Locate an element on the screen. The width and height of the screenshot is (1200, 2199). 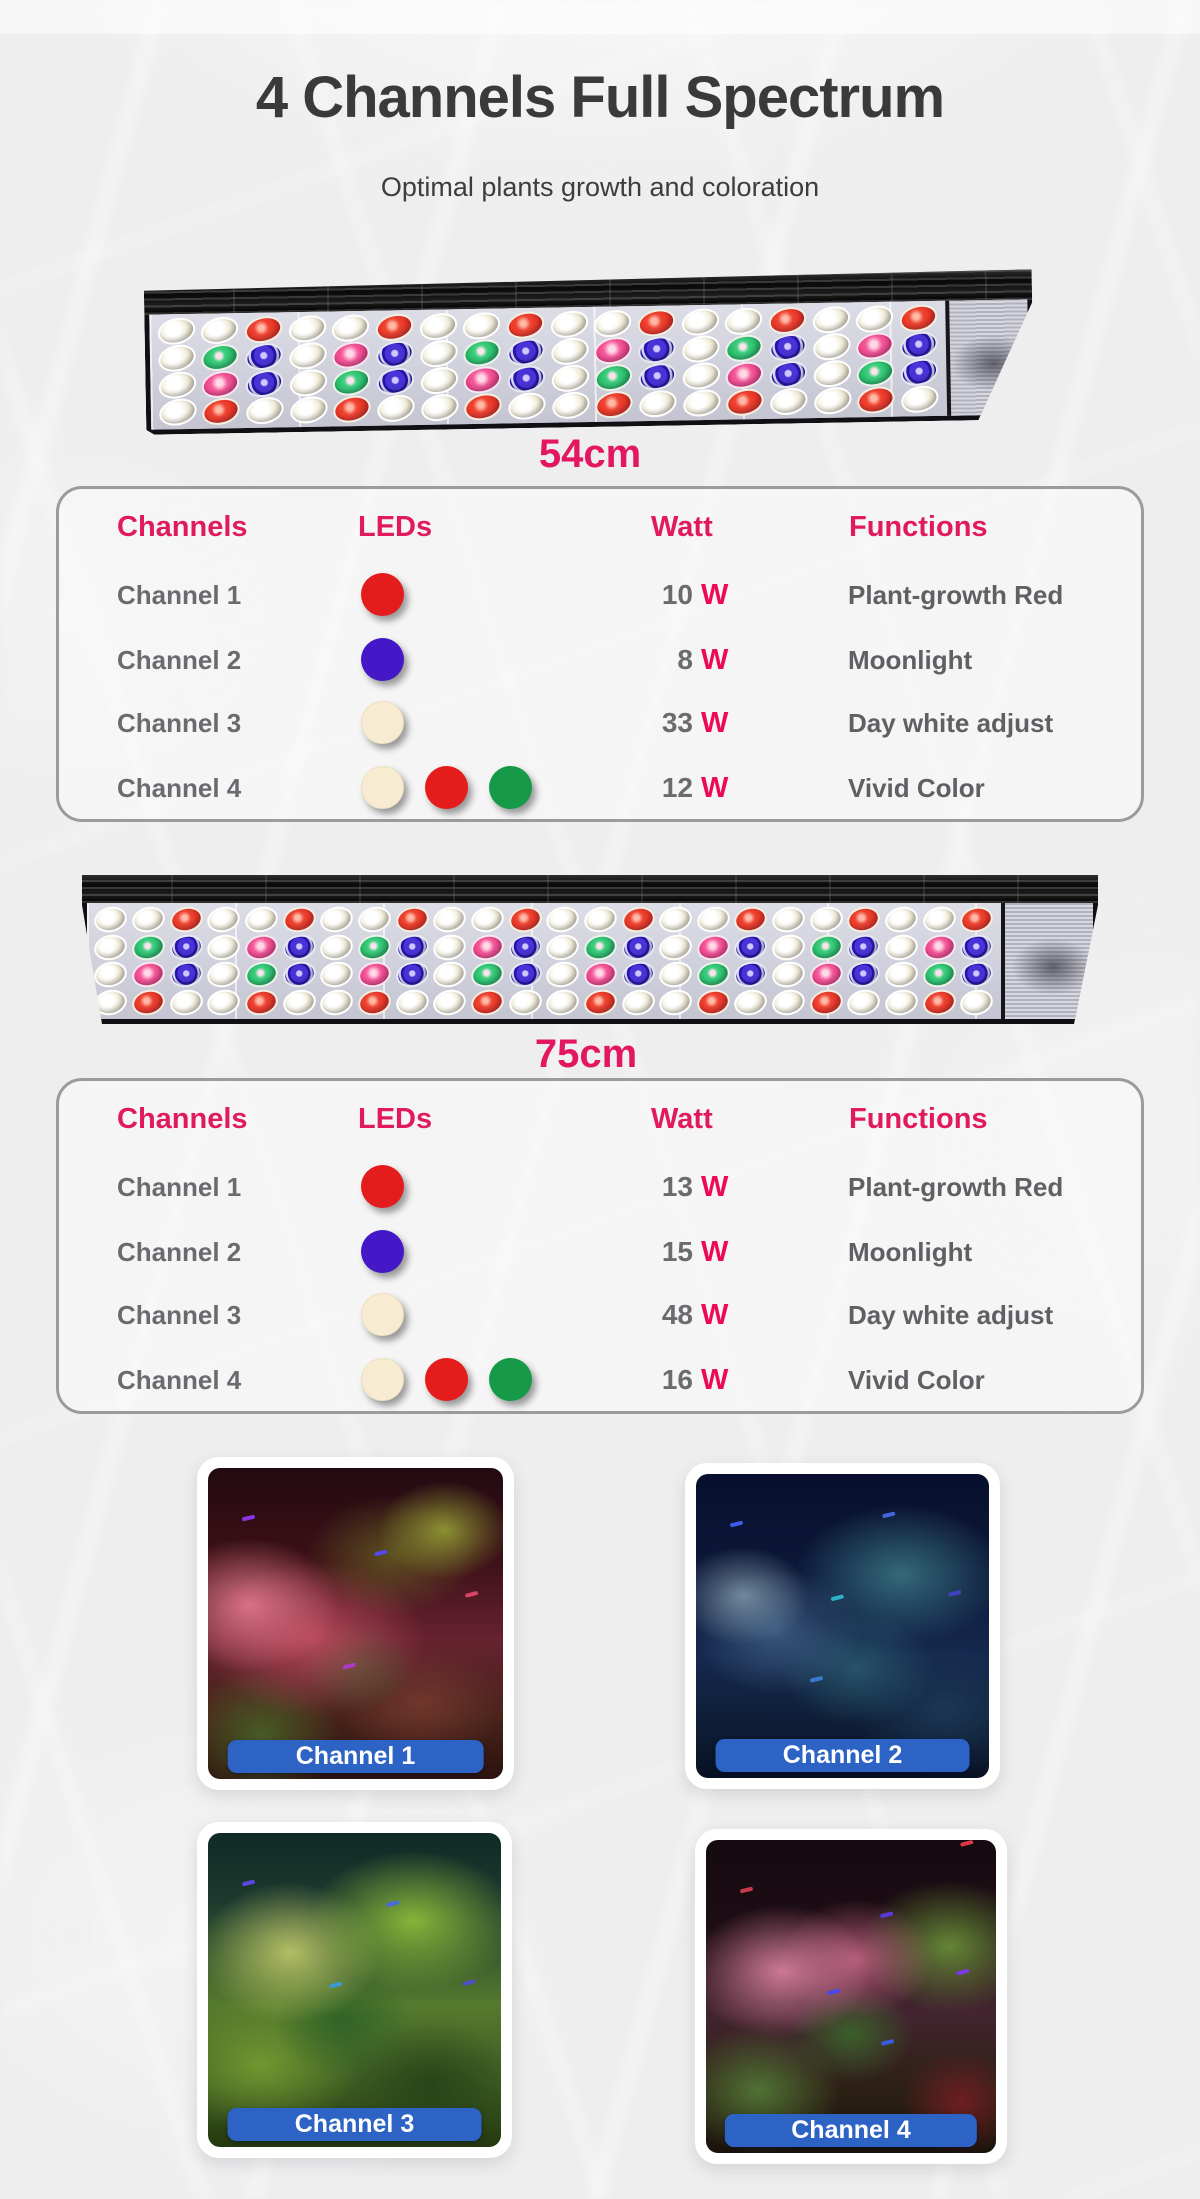
light-bar-clear-end is located at coordinates (987, 357).